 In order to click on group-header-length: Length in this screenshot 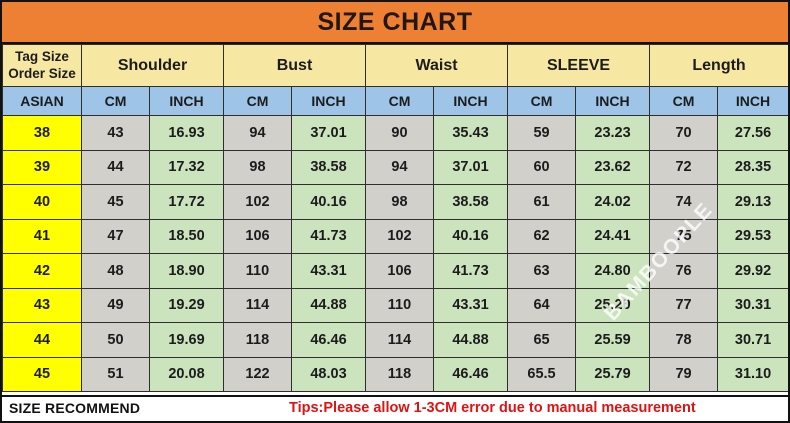, I will do `click(718, 65)`.